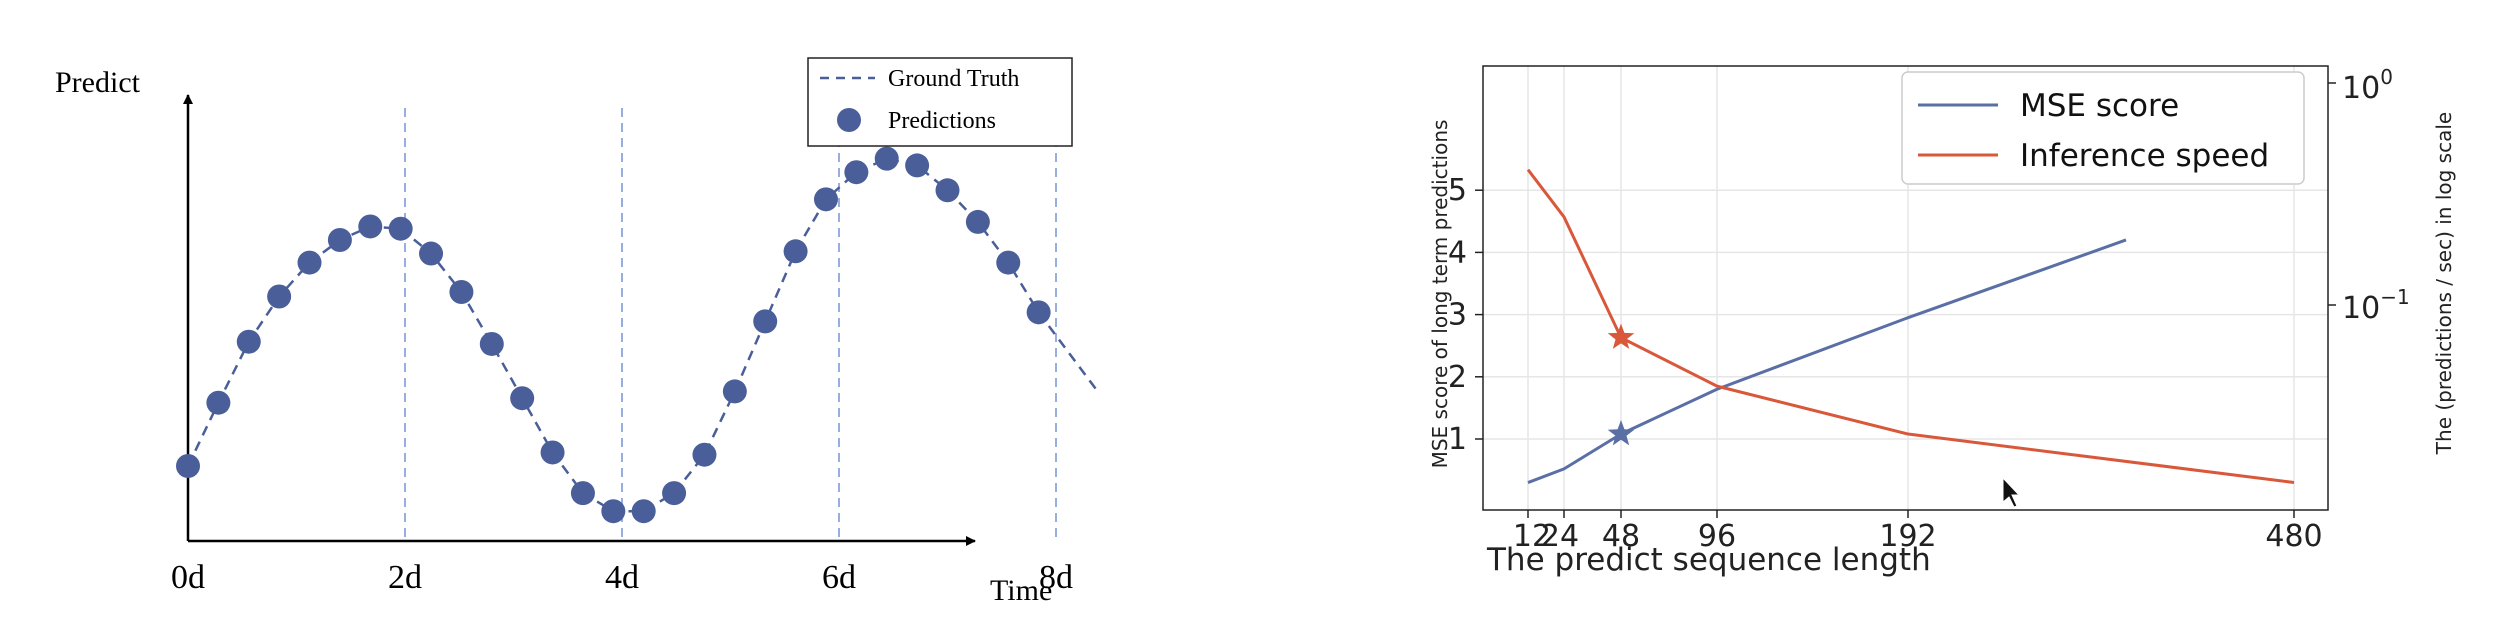 The height and width of the screenshot is (633, 2503). What do you see at coordinates (2444, 283) in the screenshot?
I see `right-y2-axis-label: The (predictions / sec) in log scale` at bounding box center [2444, 283].